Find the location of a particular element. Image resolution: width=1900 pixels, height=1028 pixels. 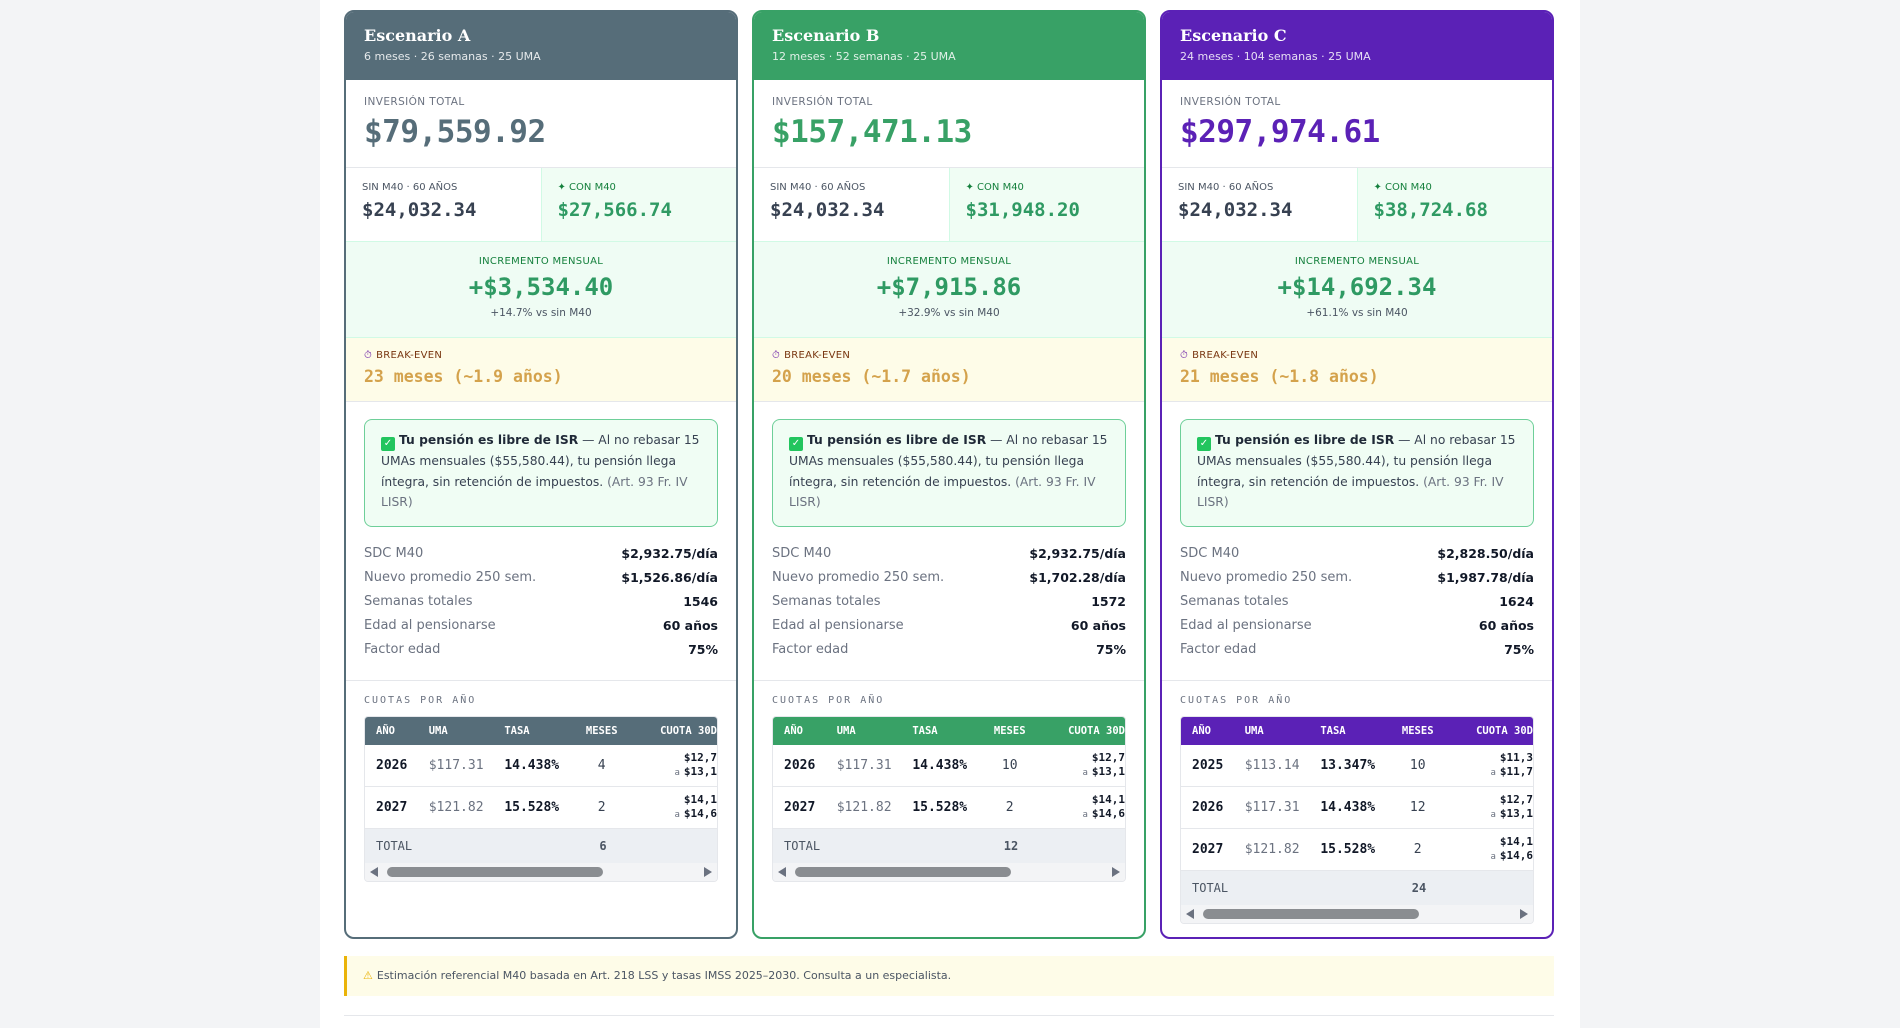

table-row: 2026 $117.31 14.438% 10 $12,7 a $13,1 is located at coordinates (949, 766).